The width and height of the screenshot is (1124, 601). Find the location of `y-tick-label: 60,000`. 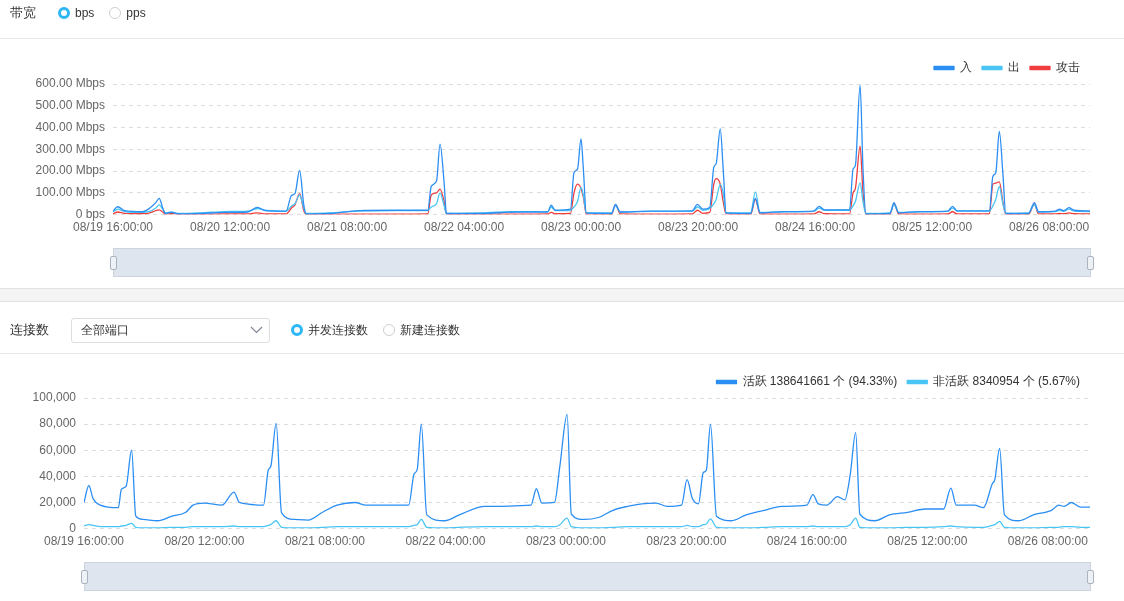

y-tick-label: 60,000 is located at coordinates (58, 449).